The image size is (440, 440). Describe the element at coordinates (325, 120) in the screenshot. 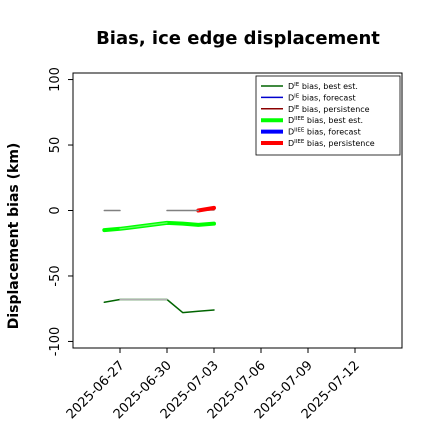

I see `legend-label-3: DIIEE bias, best est.` at that location.